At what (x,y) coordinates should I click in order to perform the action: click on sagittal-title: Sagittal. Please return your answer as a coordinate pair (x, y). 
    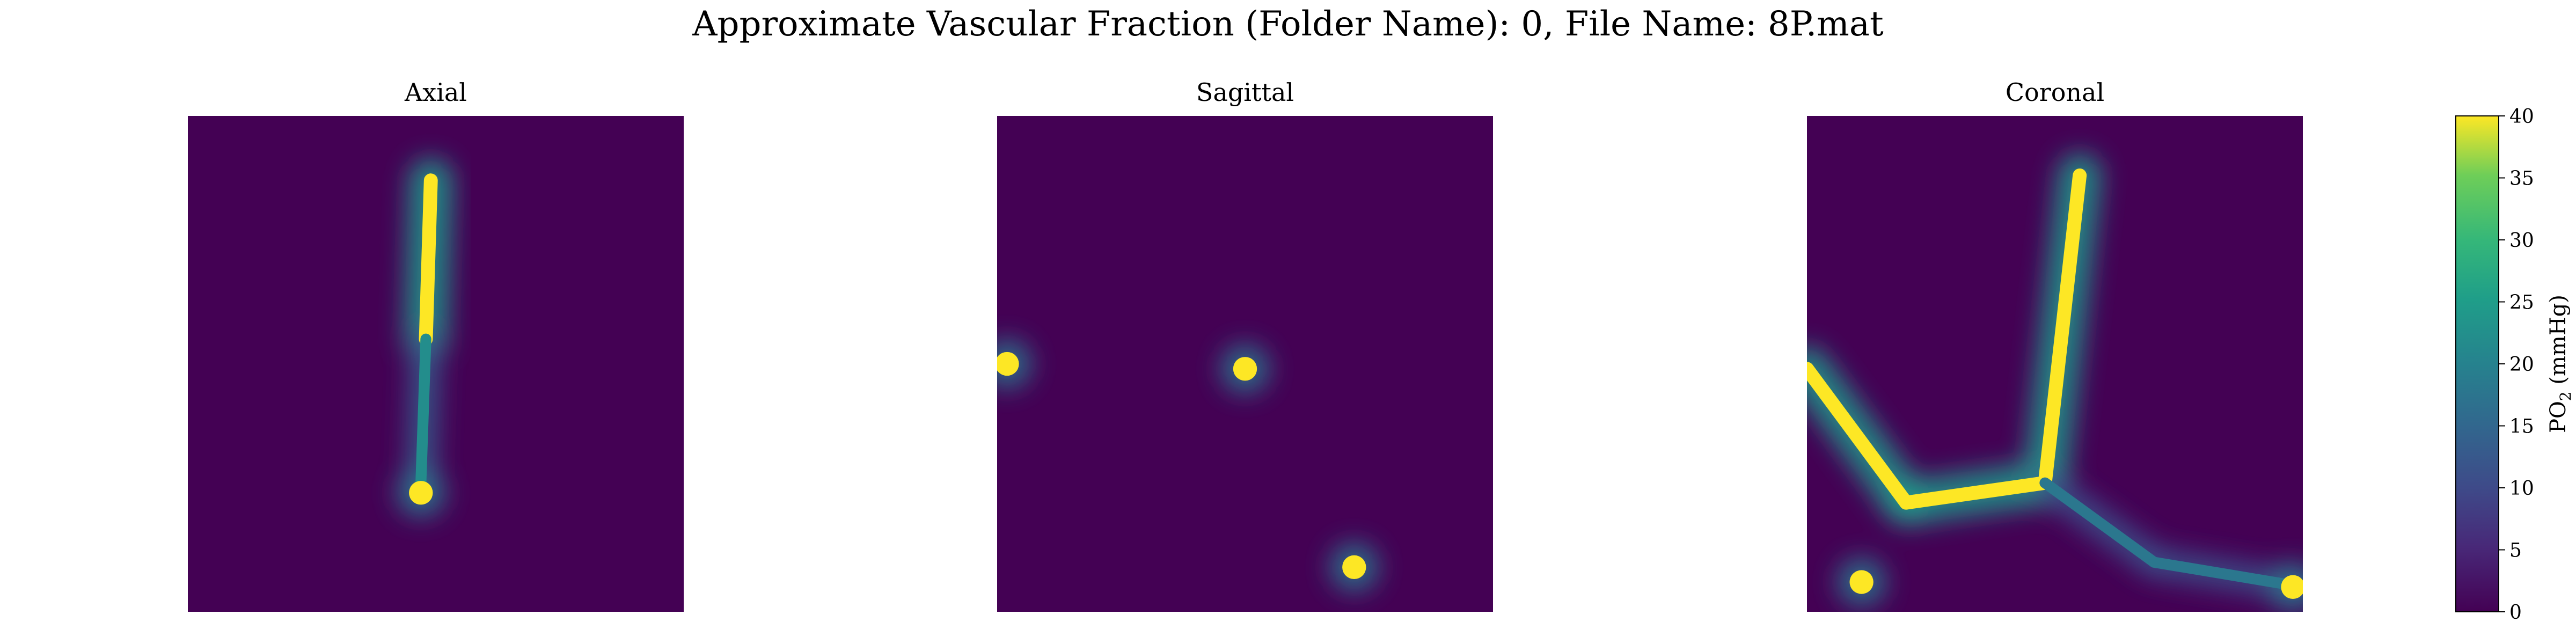
    Looking at the image, I should click on (1245, 92).